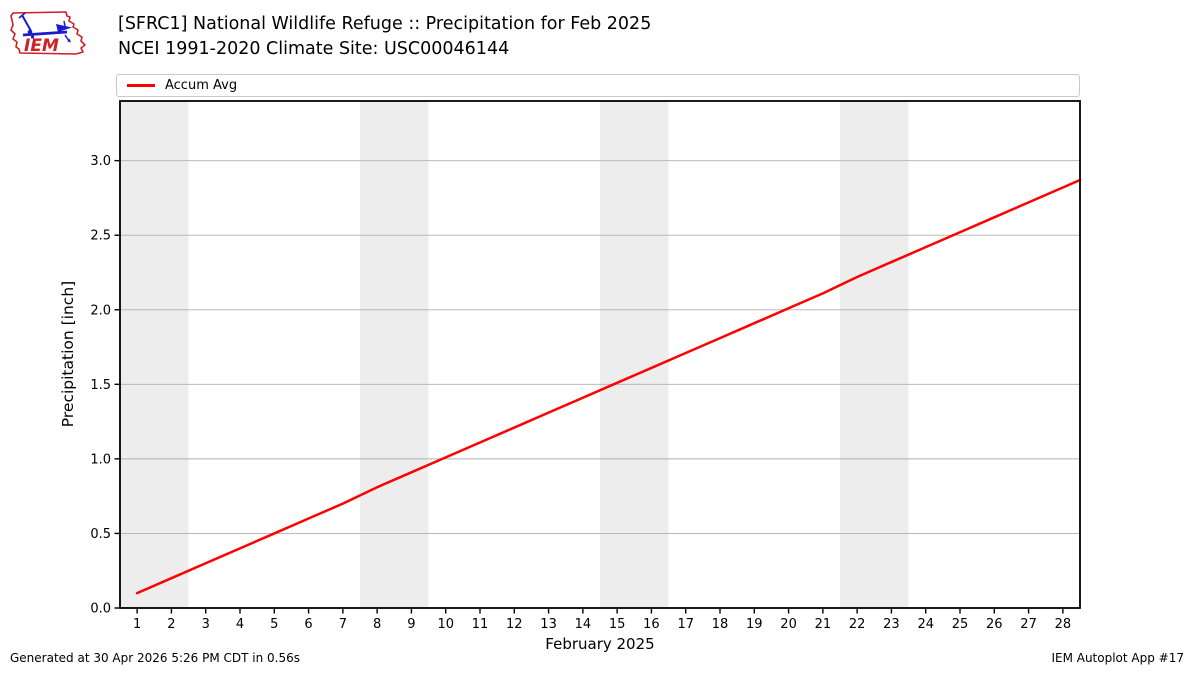 The height and width of the screenshot is (675, 1200). I want to click on x-tick-label: 21, so click(823, 624).